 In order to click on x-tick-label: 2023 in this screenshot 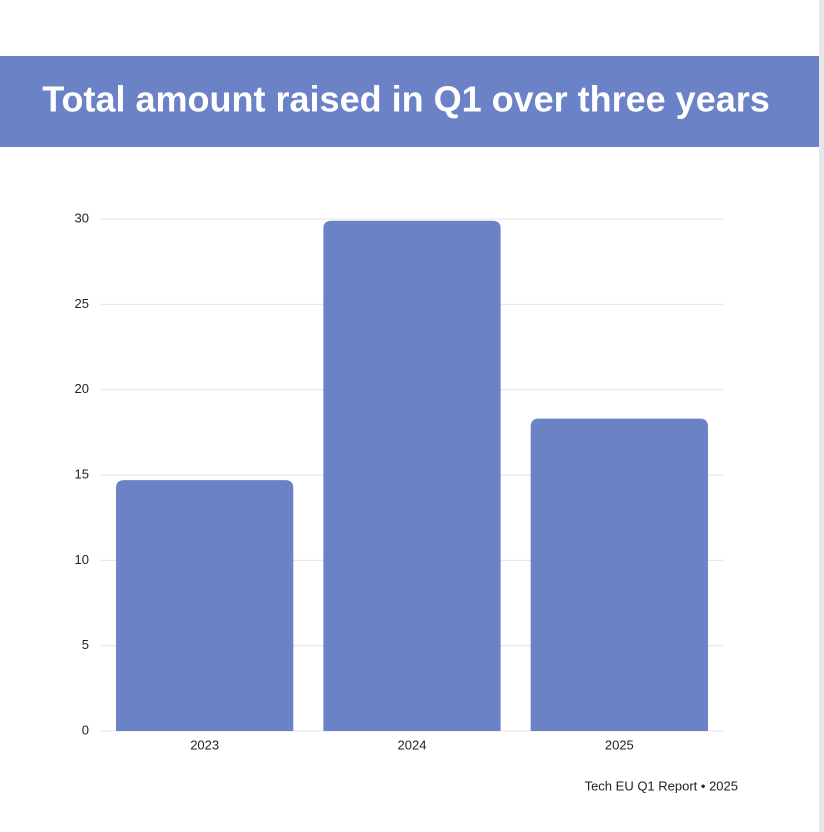, I will do `click(204, 744)`.